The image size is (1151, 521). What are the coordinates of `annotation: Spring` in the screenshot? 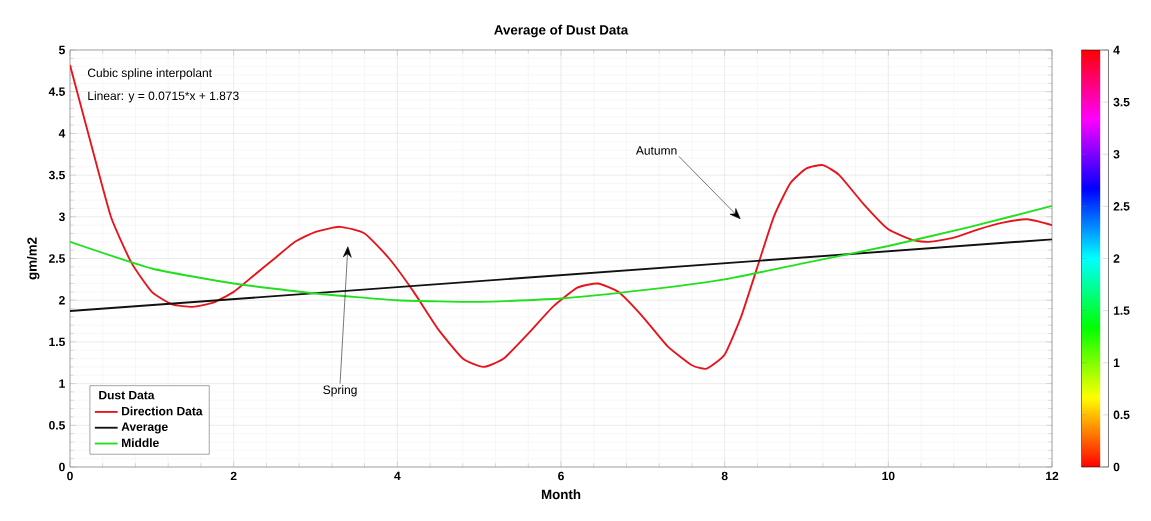 It's located at (340, 391).